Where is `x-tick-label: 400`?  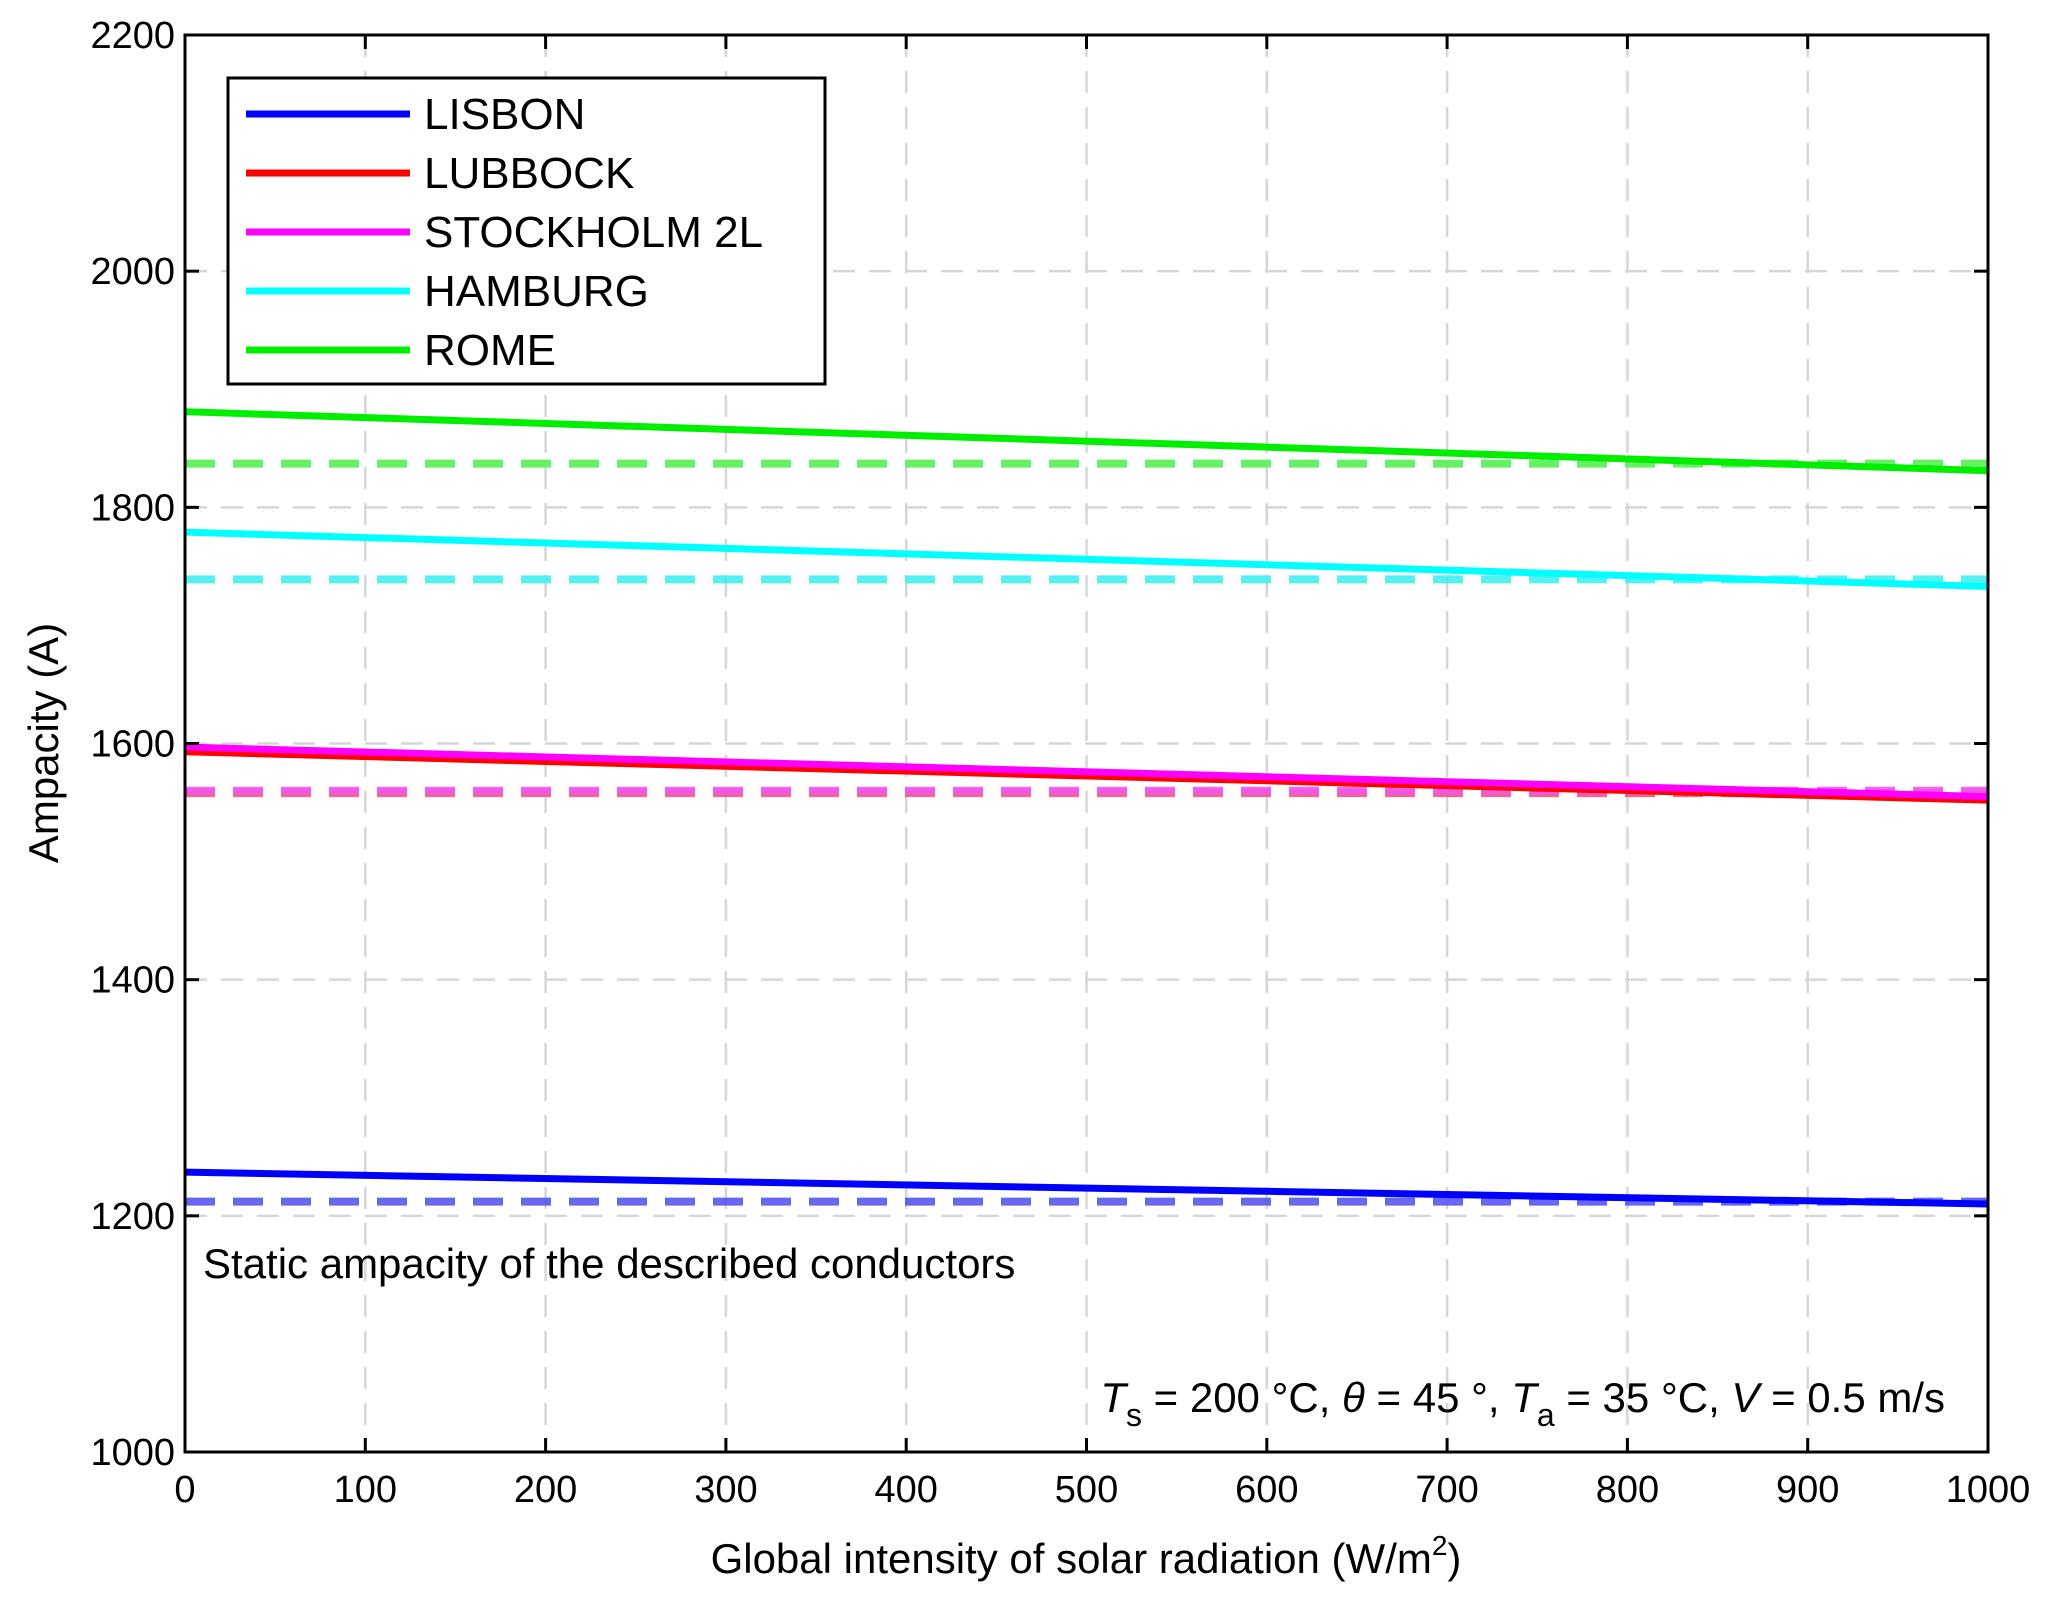
x-tick-label: 400 is located at coordinates (905, 1490).